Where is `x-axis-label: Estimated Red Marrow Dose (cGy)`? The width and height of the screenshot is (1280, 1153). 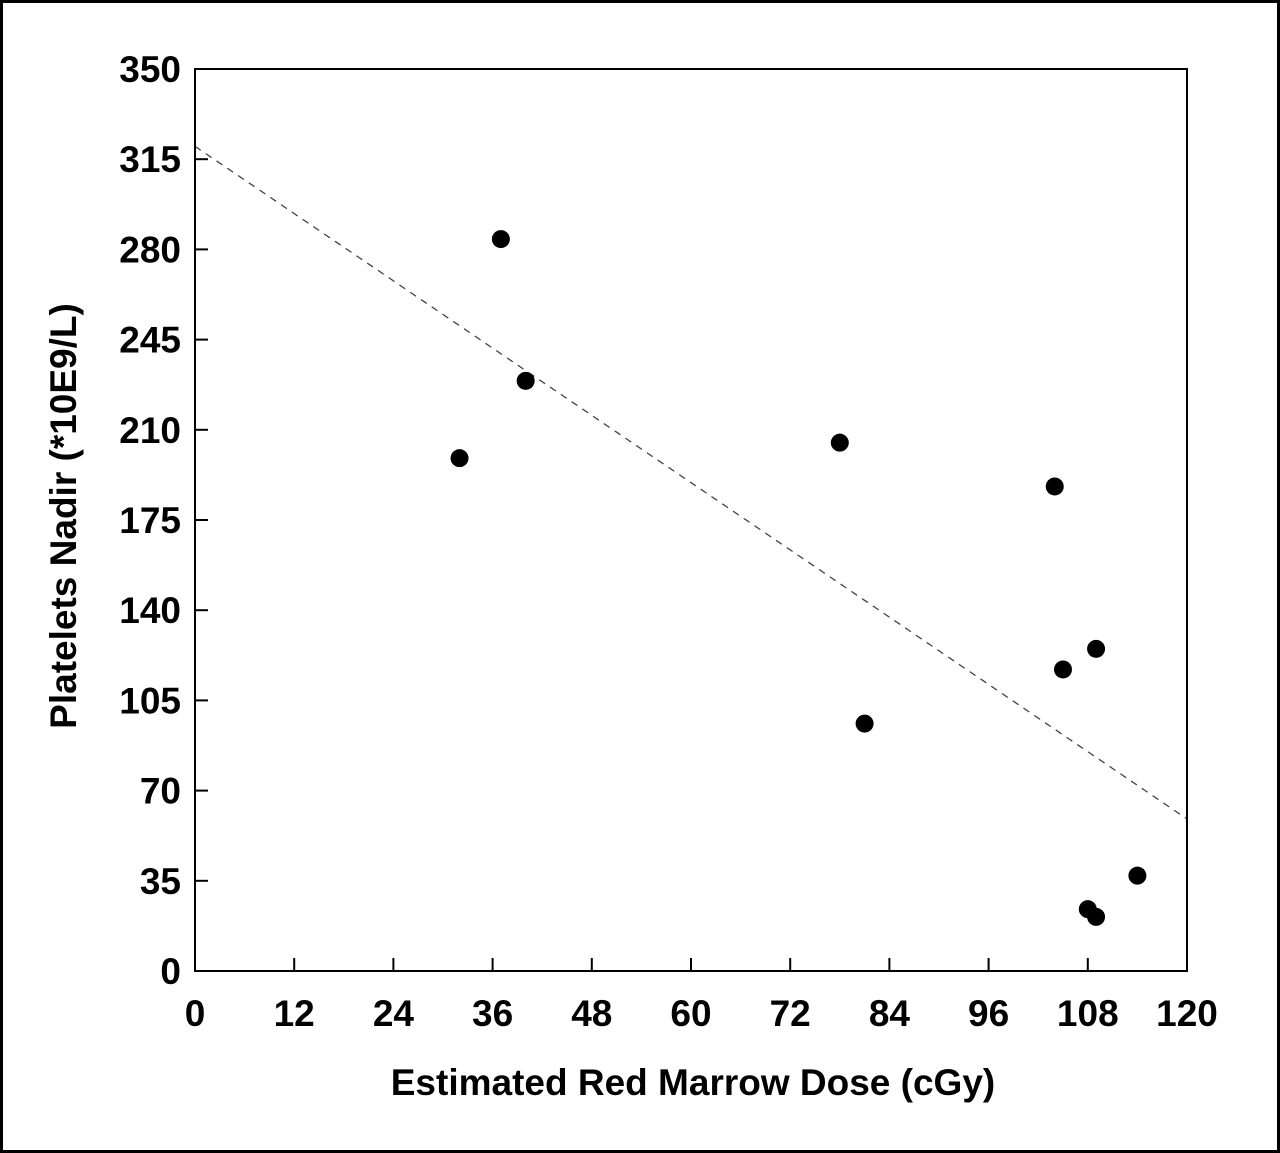 x-axis-label: Estimated Red Marrow Dose (cGy) is located at coordinates (693, 1082).